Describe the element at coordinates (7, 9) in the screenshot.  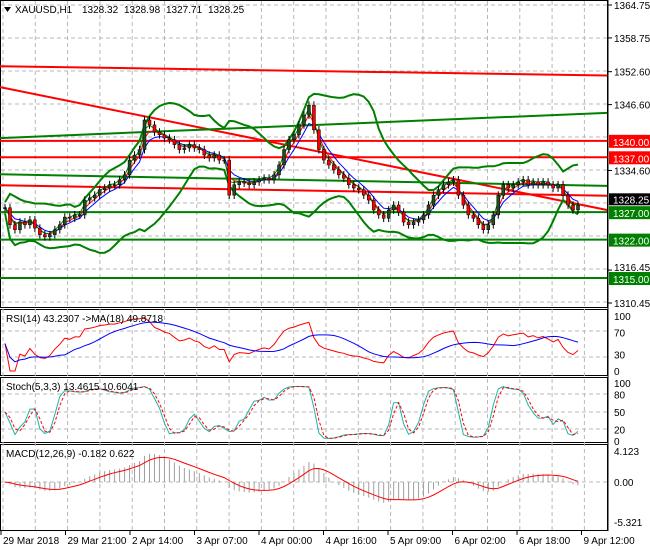
I see `dropdown-triangle-icon` at that location.